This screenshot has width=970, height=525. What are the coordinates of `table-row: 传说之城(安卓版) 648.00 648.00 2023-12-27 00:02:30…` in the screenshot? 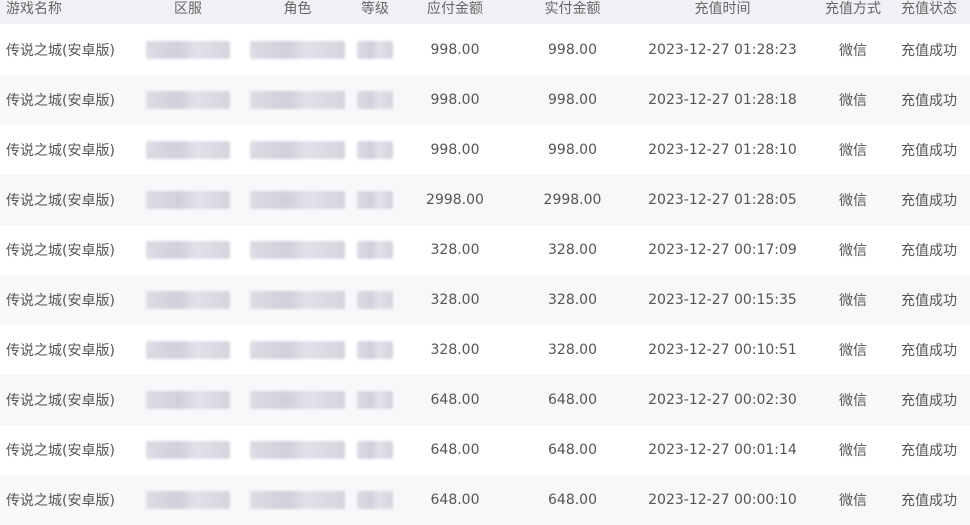 It's located at (485, 400).